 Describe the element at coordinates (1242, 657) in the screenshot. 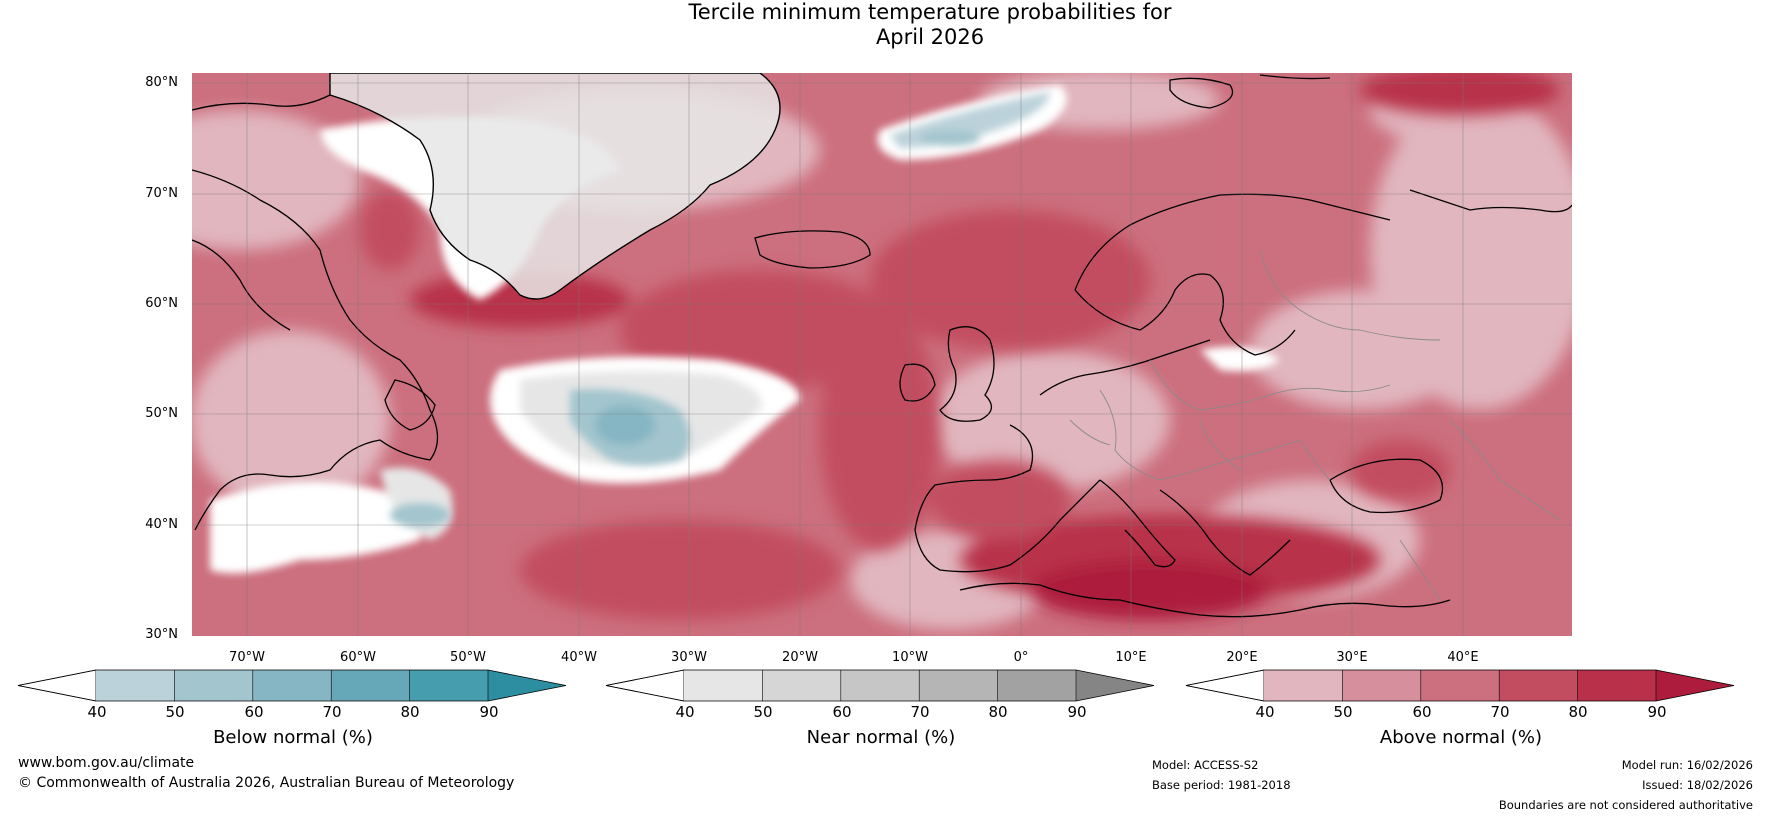

I see `lon-label-20e: 20°E` at that location.